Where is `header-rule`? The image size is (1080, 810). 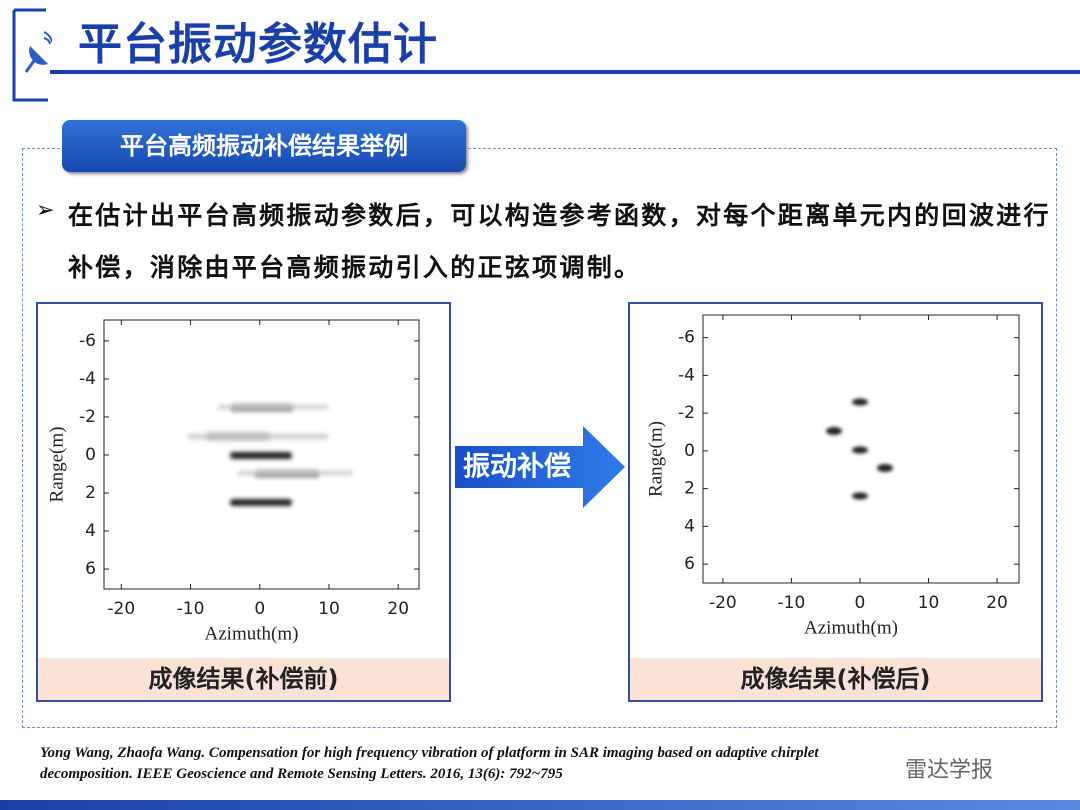
header-rule is located at coordinates (565, 72).